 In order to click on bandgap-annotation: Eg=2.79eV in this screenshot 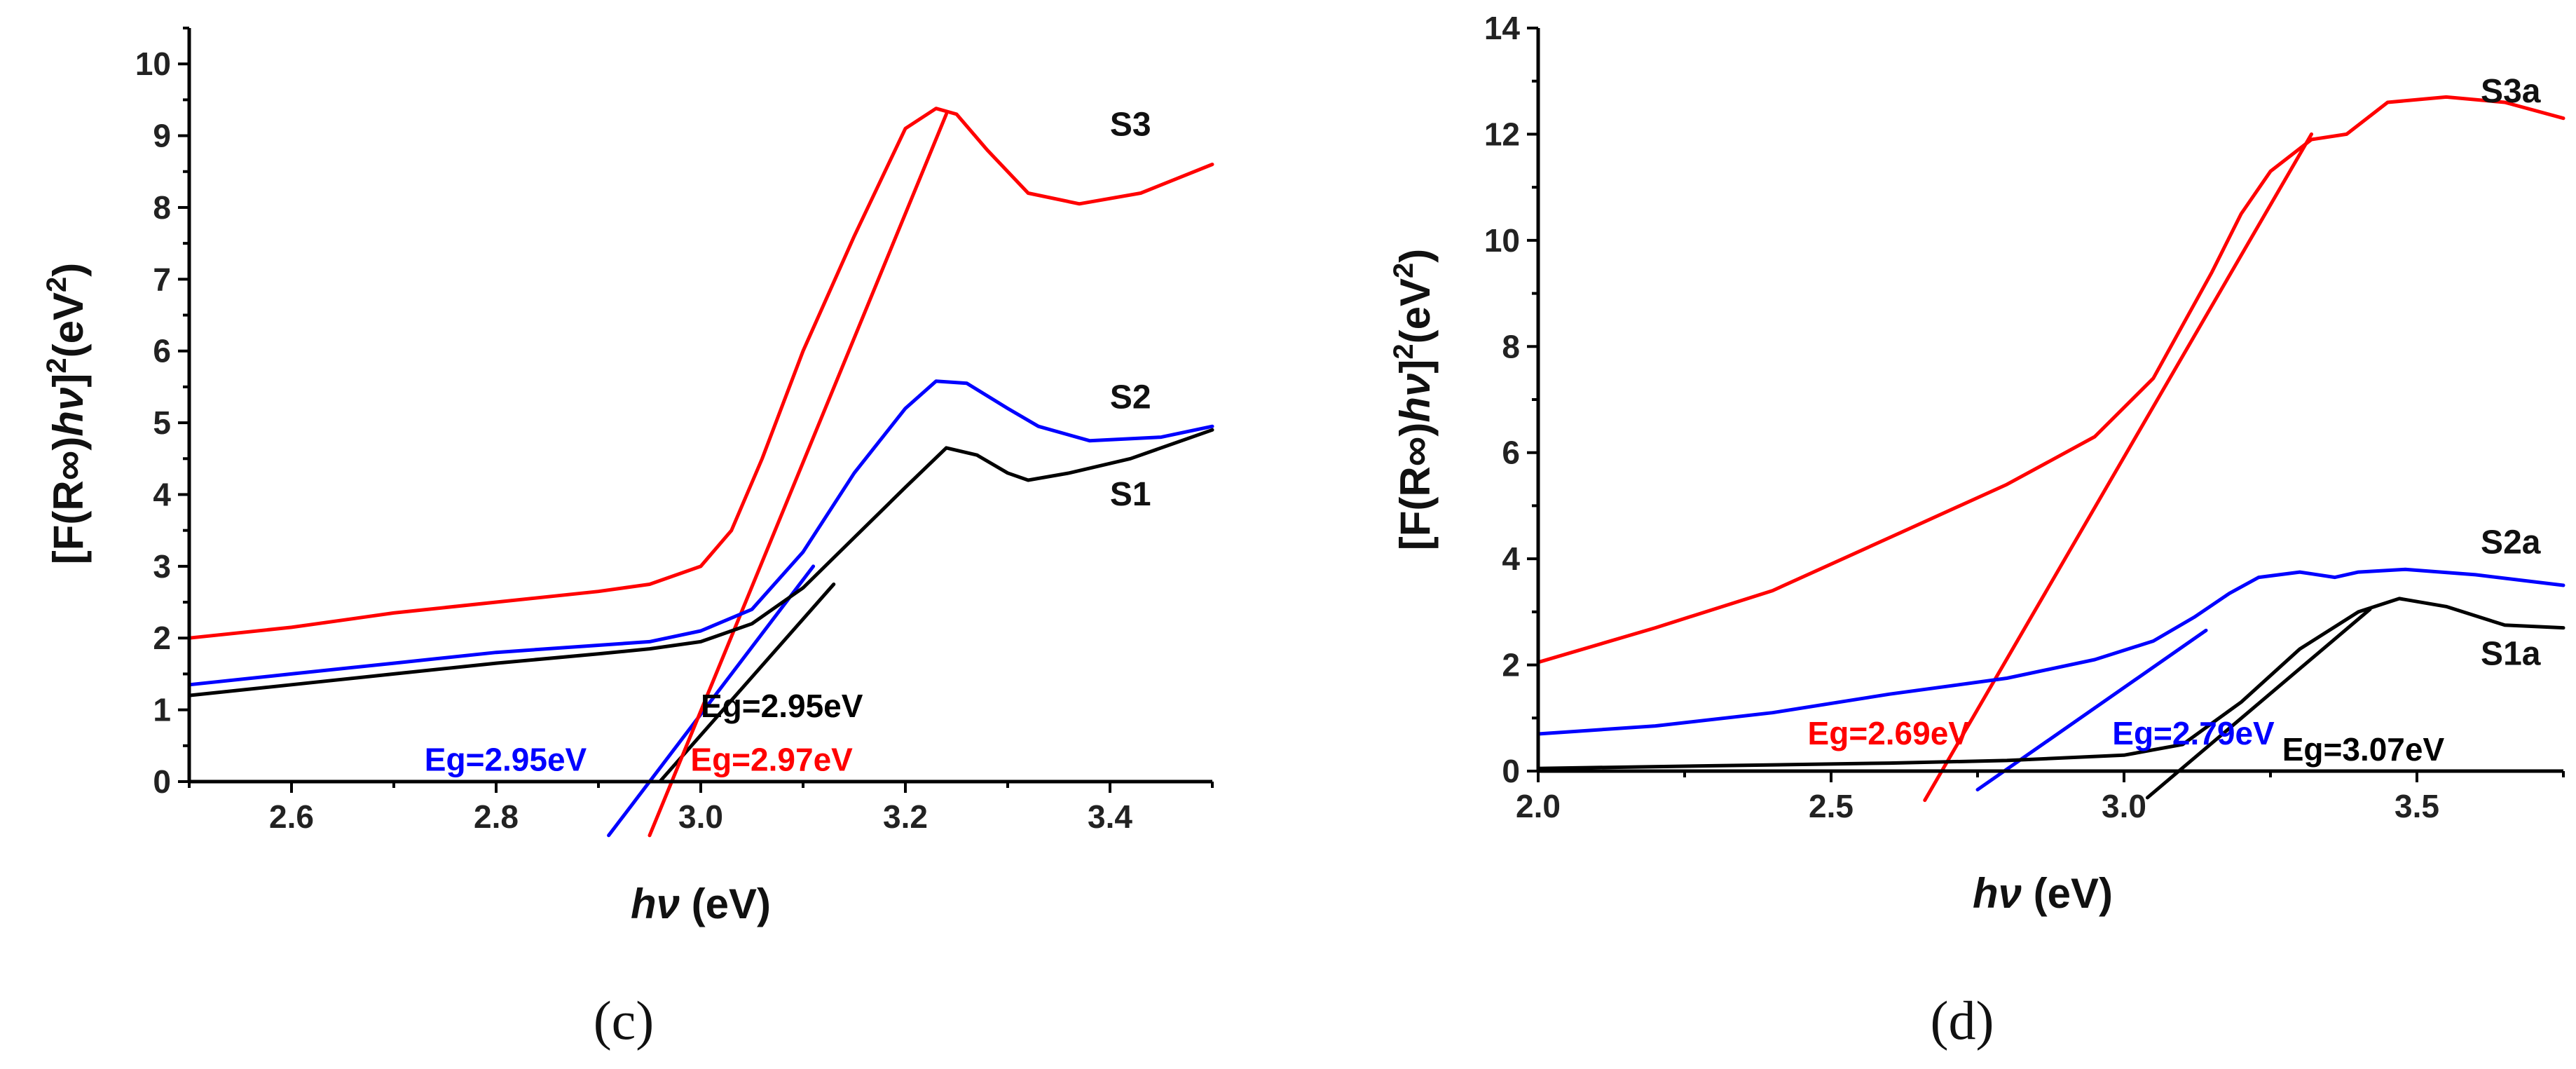, I will do `click(2194, 733)`.